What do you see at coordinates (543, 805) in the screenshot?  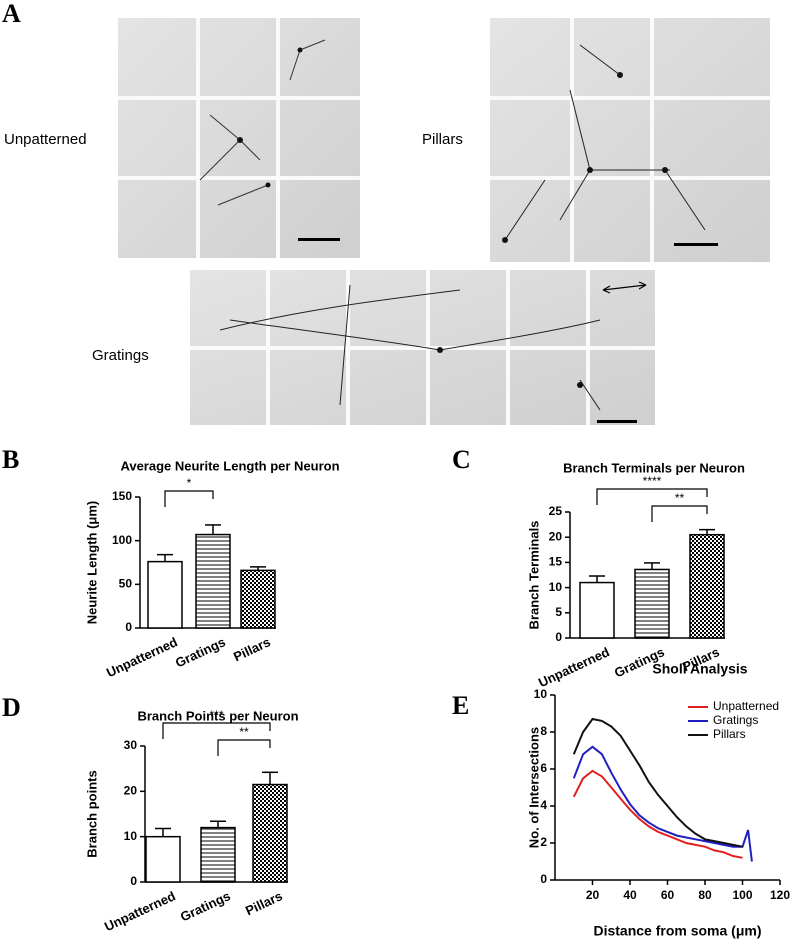 I see `y-tick-label: 4` at bounding box center [543, 805].